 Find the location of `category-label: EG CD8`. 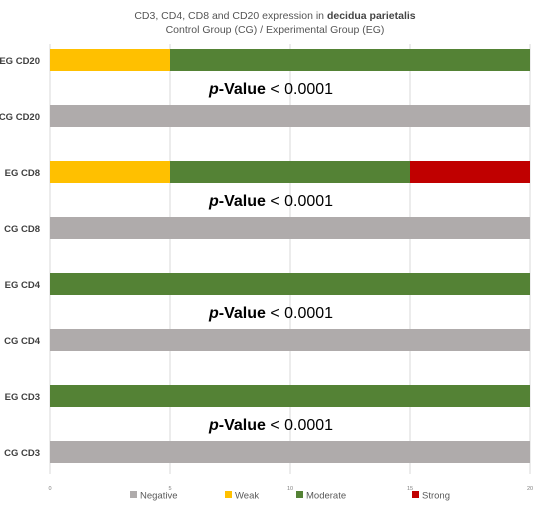

category-label: EG CD8 is located at coordinates (22, 173).